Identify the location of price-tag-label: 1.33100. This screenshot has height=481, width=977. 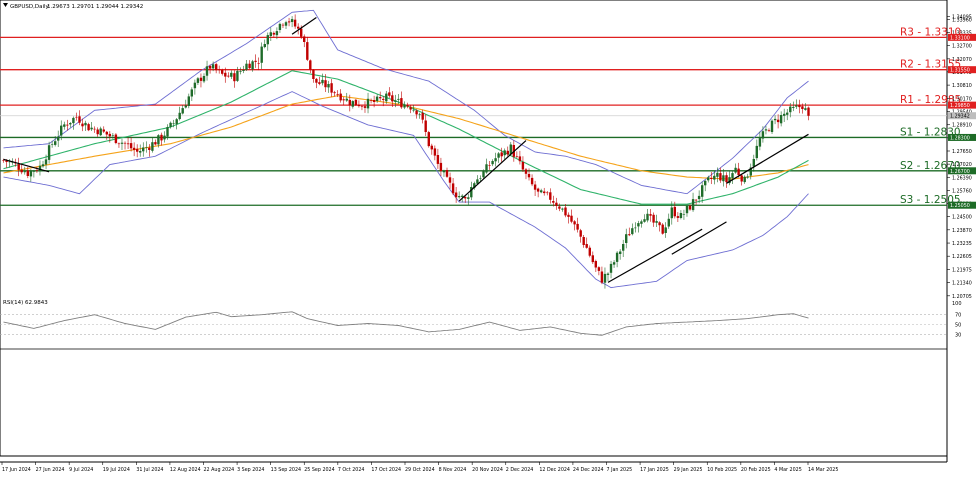
(960, 38).